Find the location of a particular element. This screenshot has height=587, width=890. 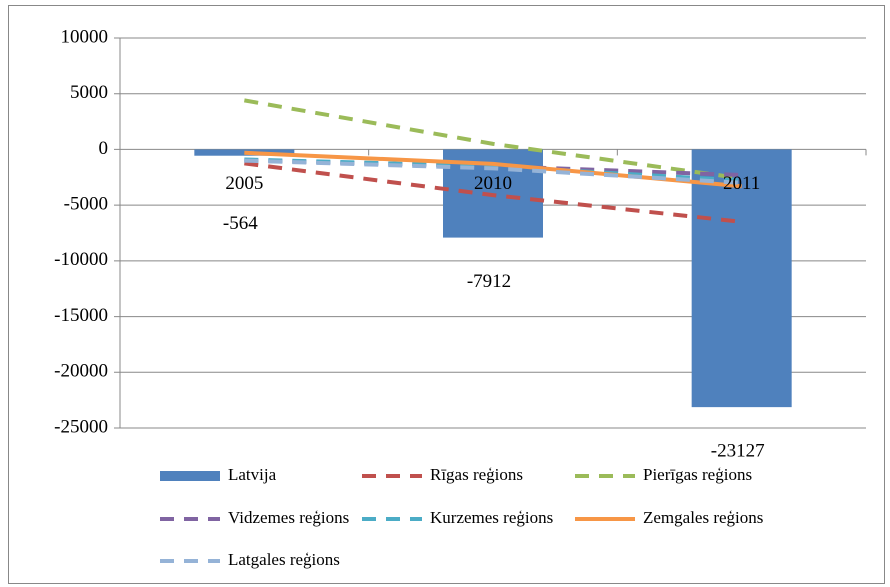

x-tick-label: 2005 is located at coordinates (244, 183).